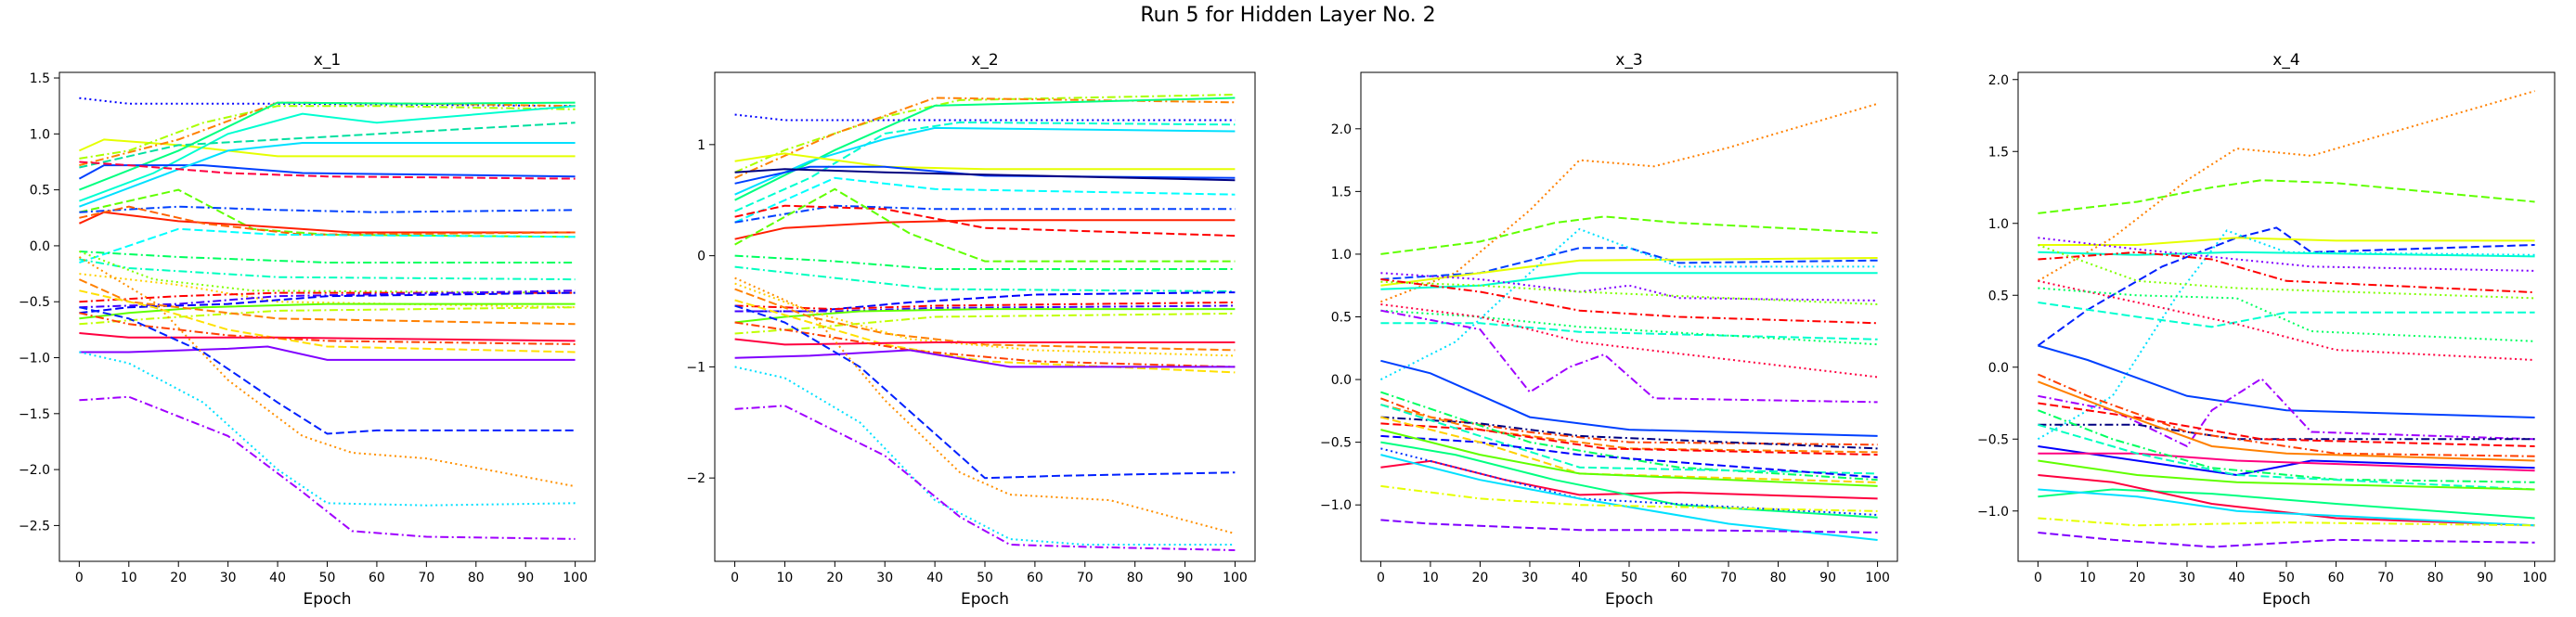  What do you see at coordinates (1998, 80) in the screenshot?
I see `y-tick-label: 2.0` at bounding box center [1998, 80].